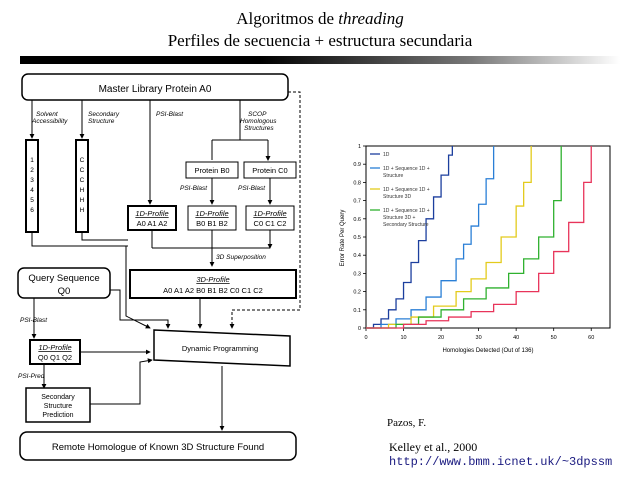  Describe the element at coordinates (397, 197) in the screenshot. I see `legend-label-2-1: Structure 3D` at that location.